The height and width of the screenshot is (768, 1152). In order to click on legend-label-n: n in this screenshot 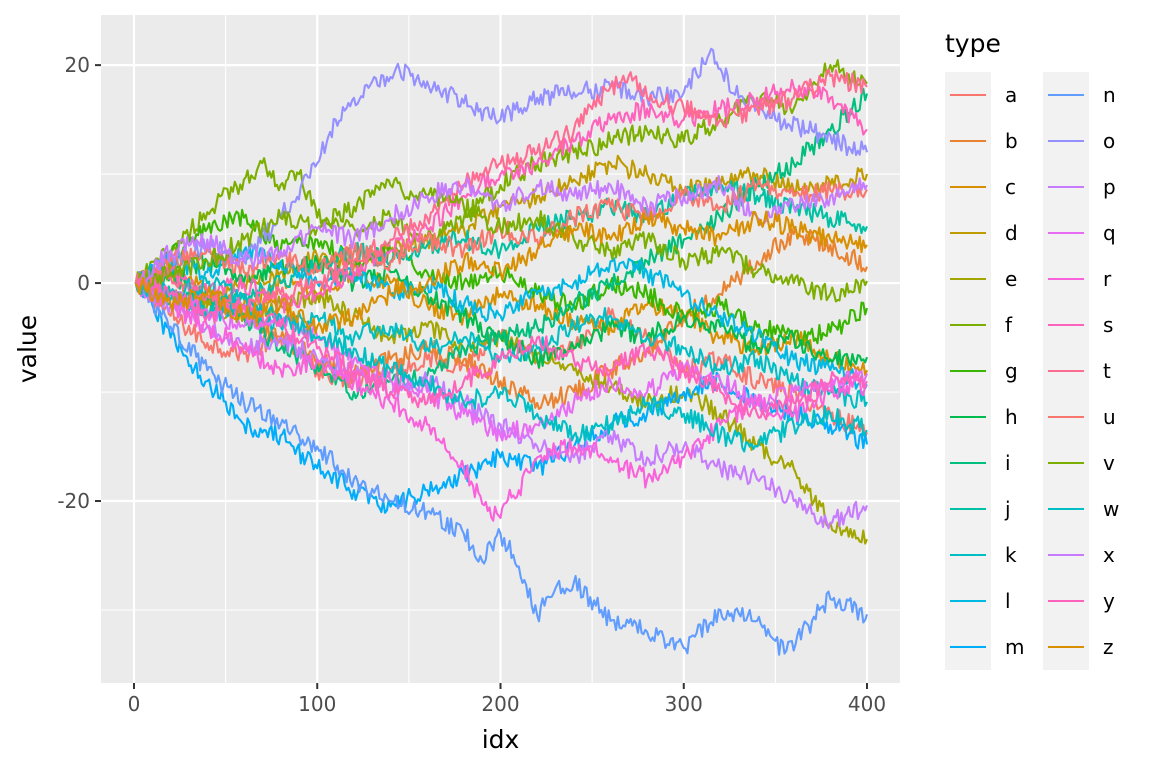, I will do `click(1109, 95)`.